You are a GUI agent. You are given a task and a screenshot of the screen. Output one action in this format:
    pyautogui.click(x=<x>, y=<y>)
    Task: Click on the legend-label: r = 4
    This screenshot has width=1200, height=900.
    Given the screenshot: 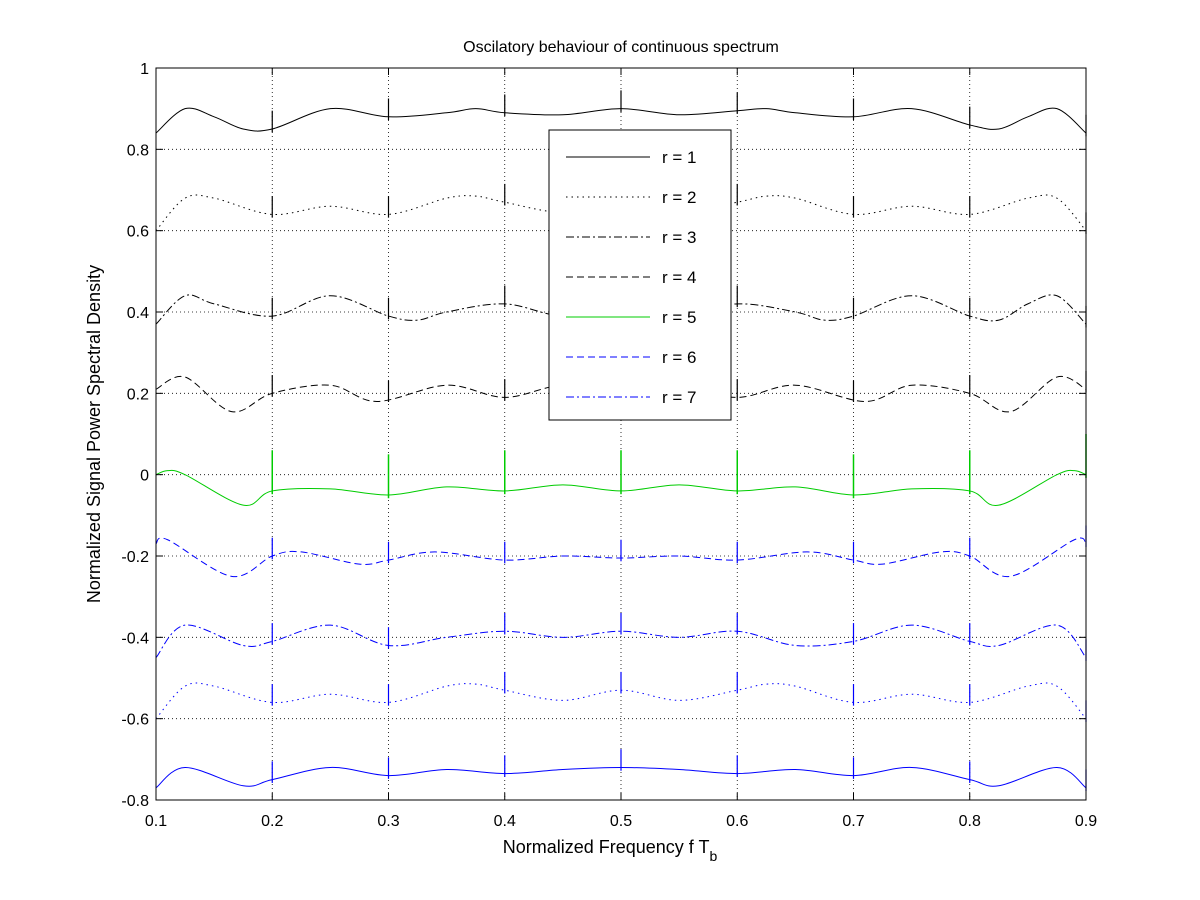 What is the action you would take?
    pyautogui.click(x=679, y=277)
    